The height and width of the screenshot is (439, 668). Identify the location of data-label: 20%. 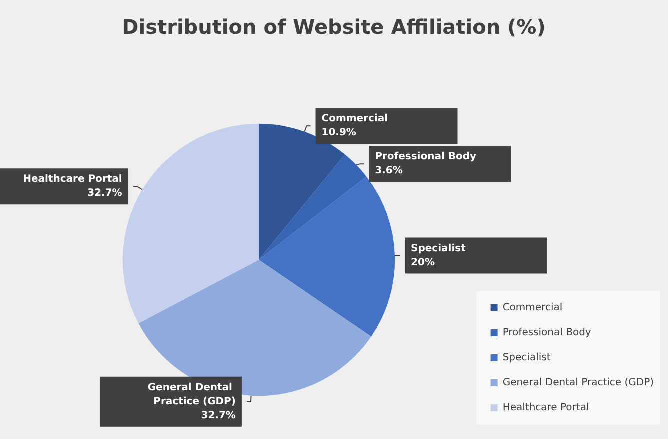
(423, 262).